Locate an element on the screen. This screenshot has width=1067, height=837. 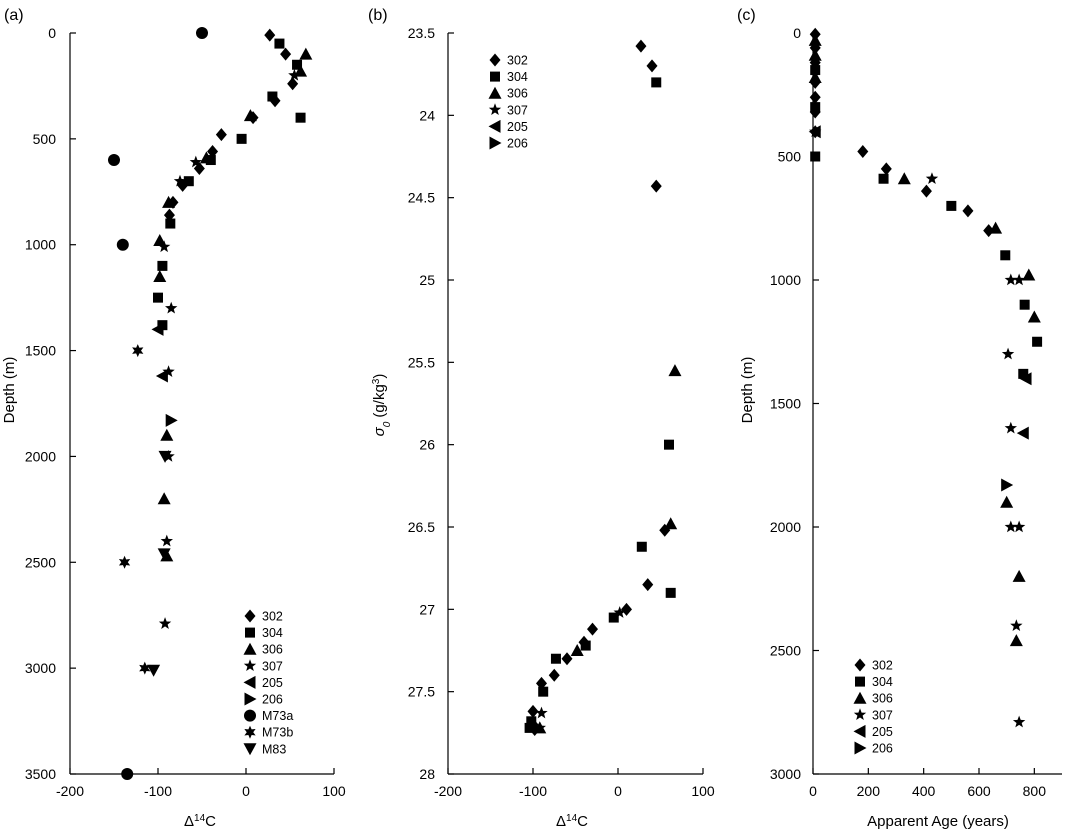
legend-marker-m73b is located at coordinates (250, 732).